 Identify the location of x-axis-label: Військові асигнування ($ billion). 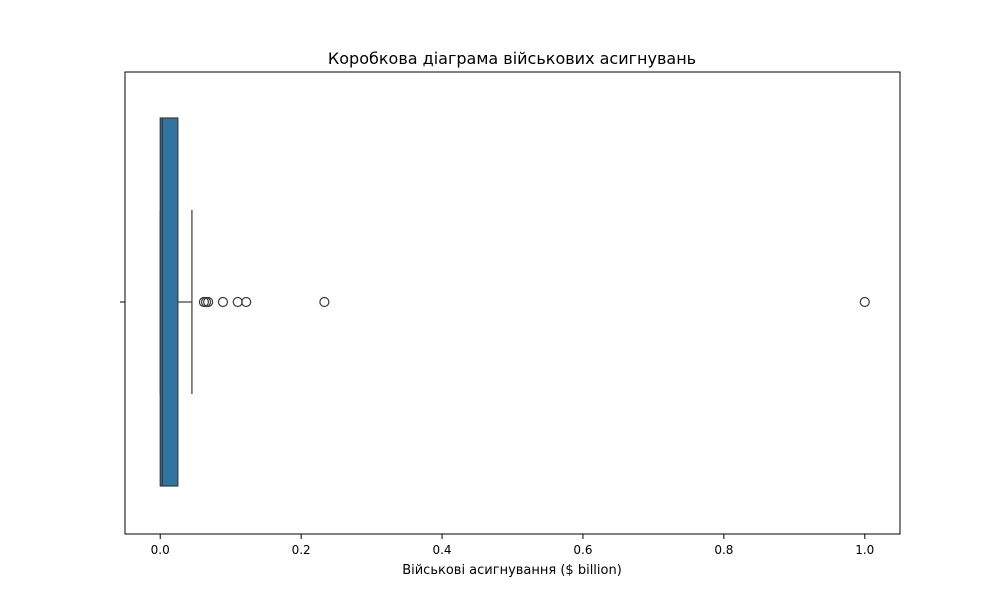
(512, 570).